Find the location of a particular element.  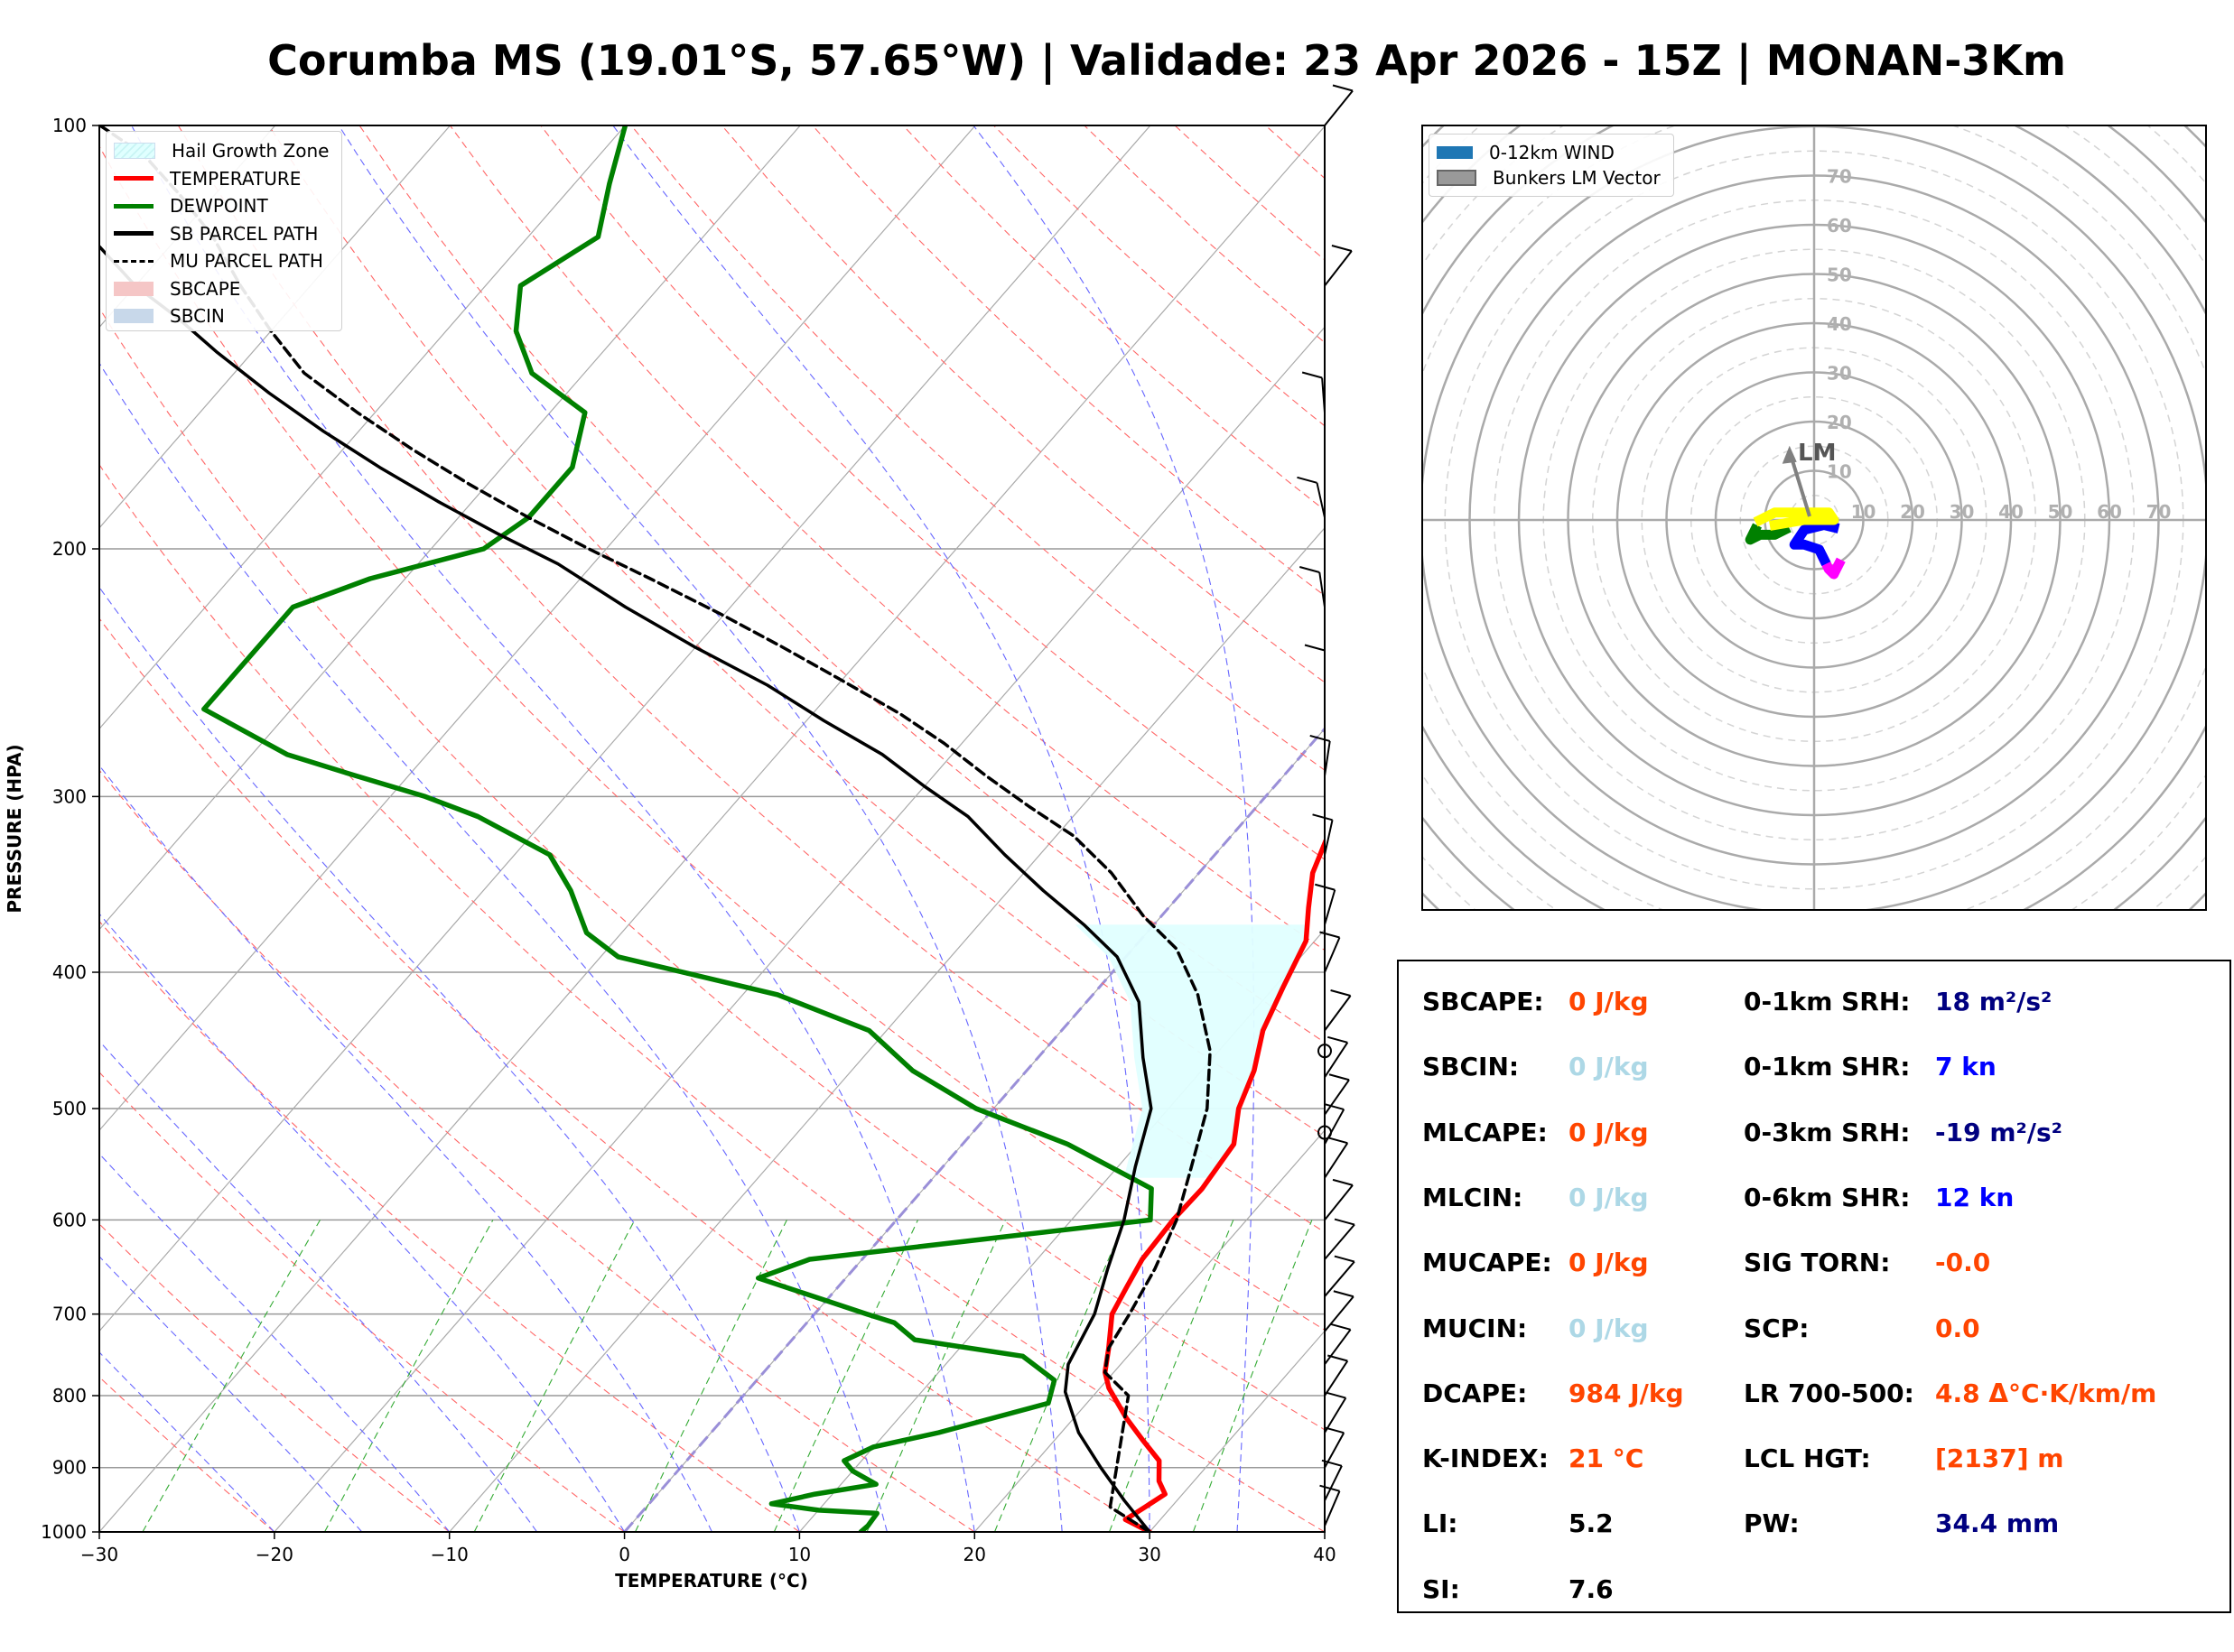

hodograph-segment-6-9km is located at coordinates (1796, 519).